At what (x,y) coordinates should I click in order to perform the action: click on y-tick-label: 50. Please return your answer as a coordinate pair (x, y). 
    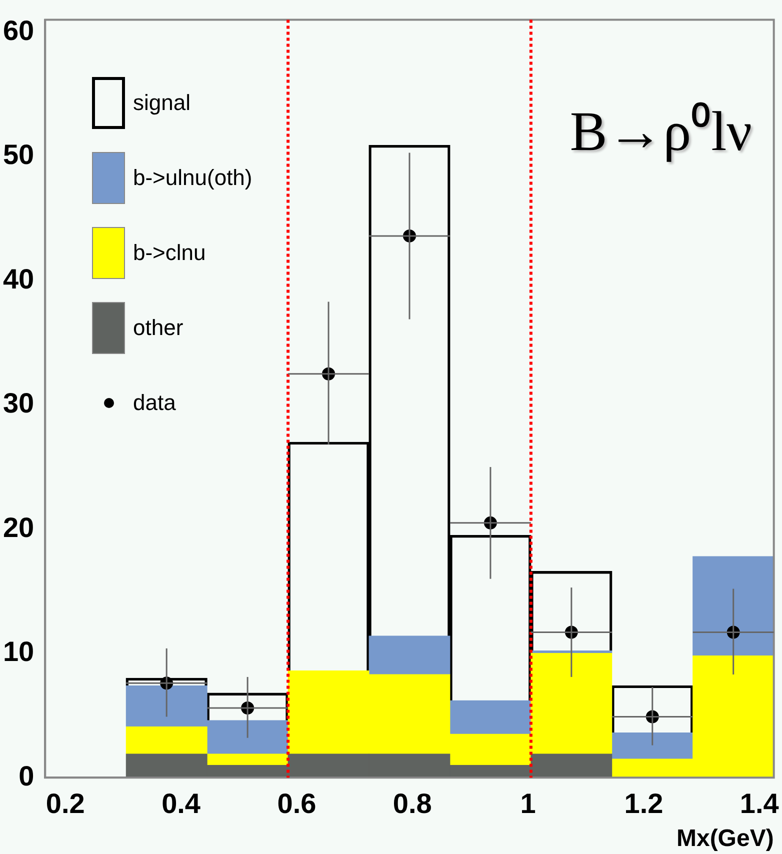
    Looking at the image, I should click on (18, 154).